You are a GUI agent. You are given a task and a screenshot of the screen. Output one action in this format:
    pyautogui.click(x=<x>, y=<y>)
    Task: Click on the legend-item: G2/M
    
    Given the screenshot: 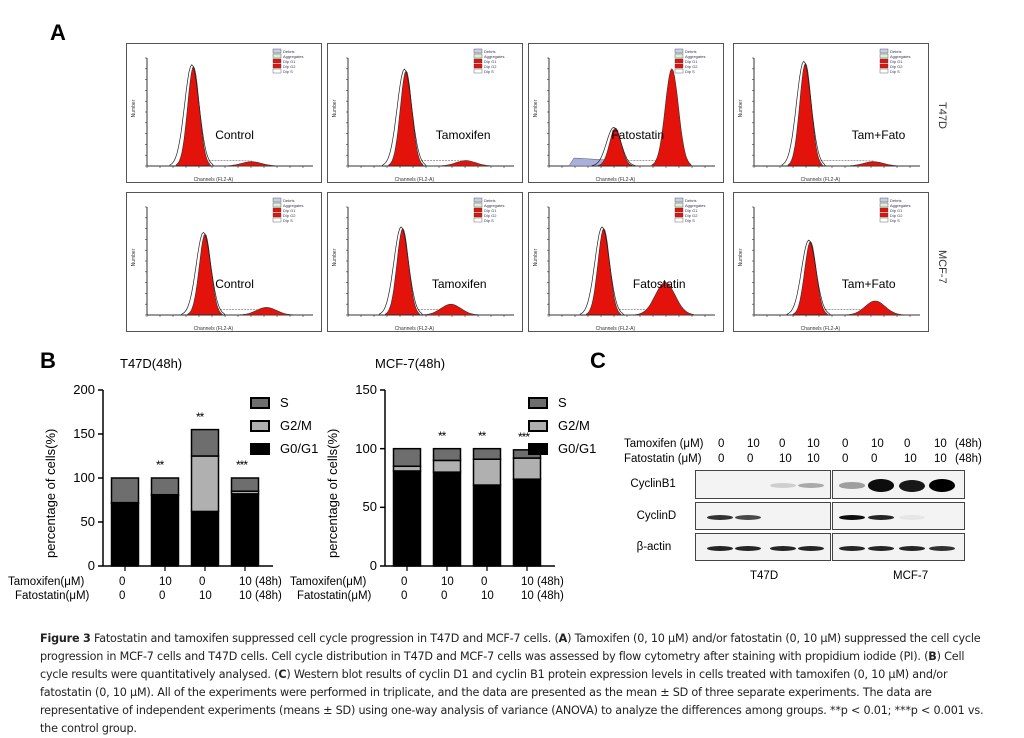 What is the action you would take?
    pyautogui.click(x=559, y=425)
    